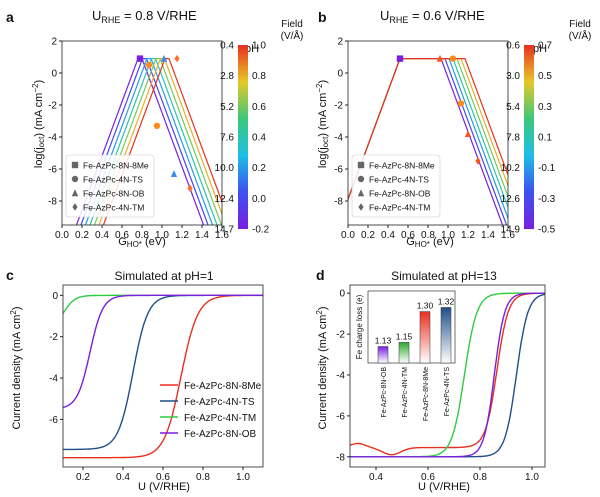 The width and height of the screenshot is (600, 497). What do you see at coordinates (580, 24) in the screenshot?
I see `panel-b-field-label: Field` at bounding box center [580, 24].